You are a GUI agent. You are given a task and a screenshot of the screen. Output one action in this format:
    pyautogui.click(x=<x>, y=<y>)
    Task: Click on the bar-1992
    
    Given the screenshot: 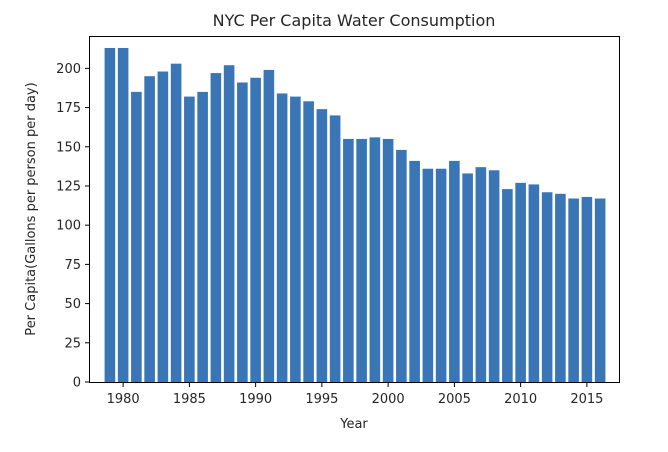 What is the action you would take?
    pyautogui.click(x=282, y=237)
    